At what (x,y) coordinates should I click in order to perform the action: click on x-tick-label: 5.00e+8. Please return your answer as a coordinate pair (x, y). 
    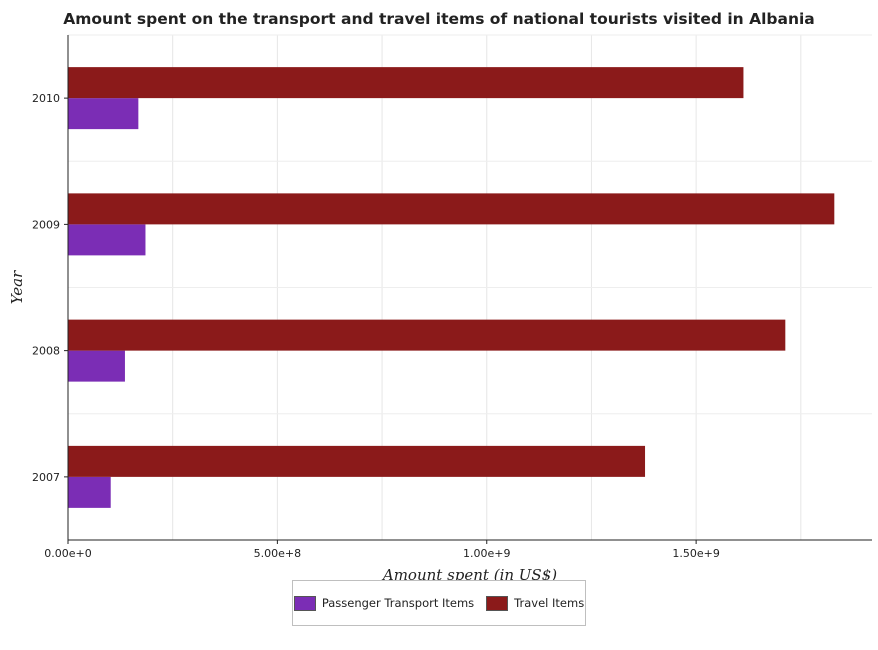
    Looking at the image, I should click on (277, 553).